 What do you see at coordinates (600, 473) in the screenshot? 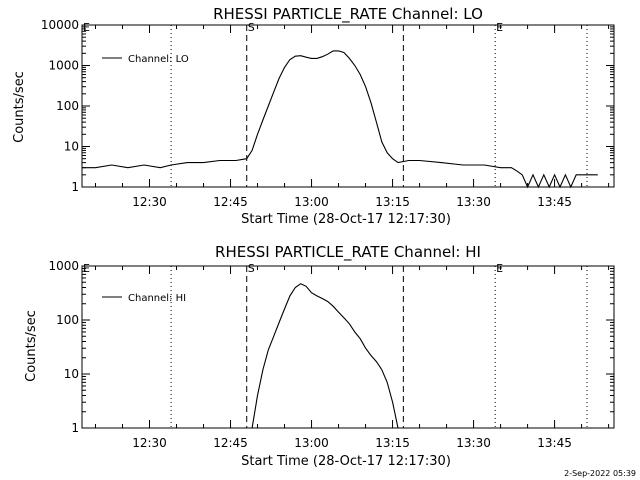
I see `footer-timestamp: 2-Sep-2022 05:39` at bounding box center [600, 473].